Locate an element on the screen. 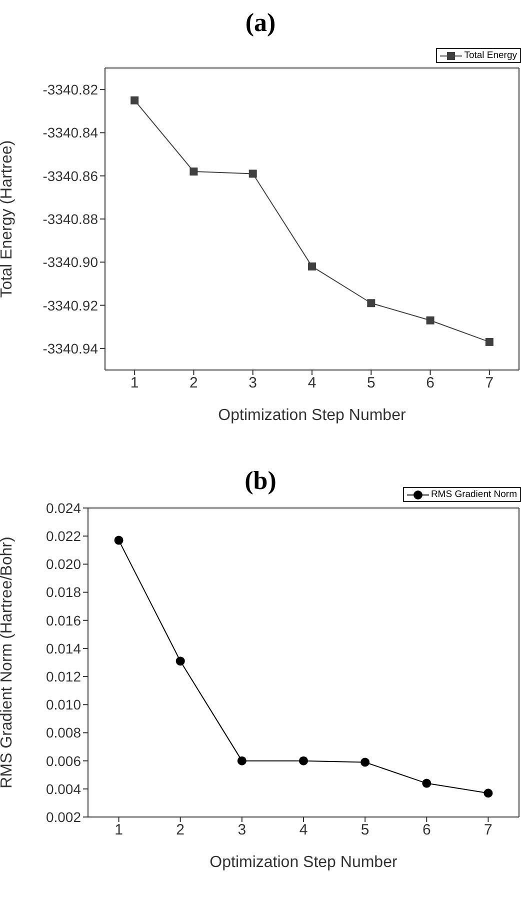 The image size is (521, 917). y-tick-label: 0.010 is located at coordinates (64, 704).